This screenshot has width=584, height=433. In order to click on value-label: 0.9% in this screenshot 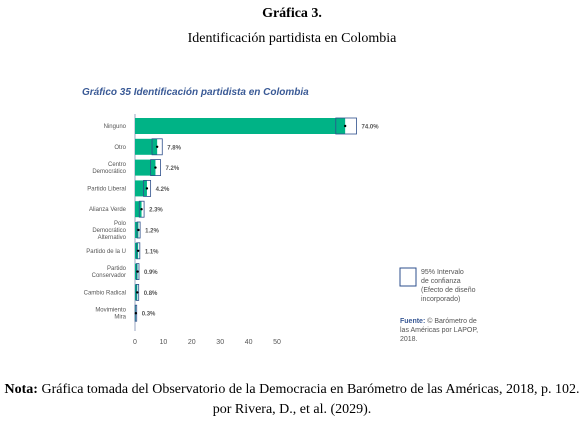, I will do `click(151, 273)`.